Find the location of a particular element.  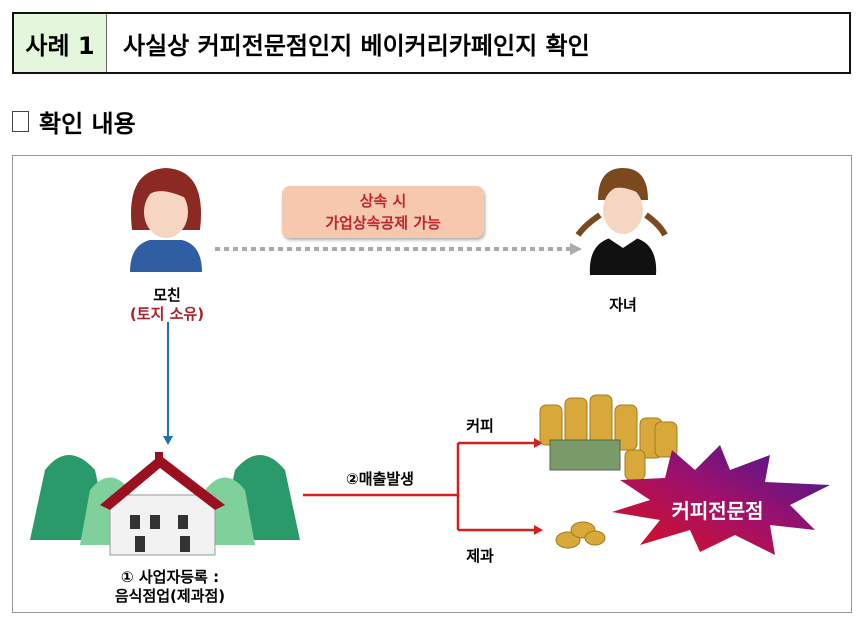

badge-line-1: 상속 시 is located at coordinates (383, 201).